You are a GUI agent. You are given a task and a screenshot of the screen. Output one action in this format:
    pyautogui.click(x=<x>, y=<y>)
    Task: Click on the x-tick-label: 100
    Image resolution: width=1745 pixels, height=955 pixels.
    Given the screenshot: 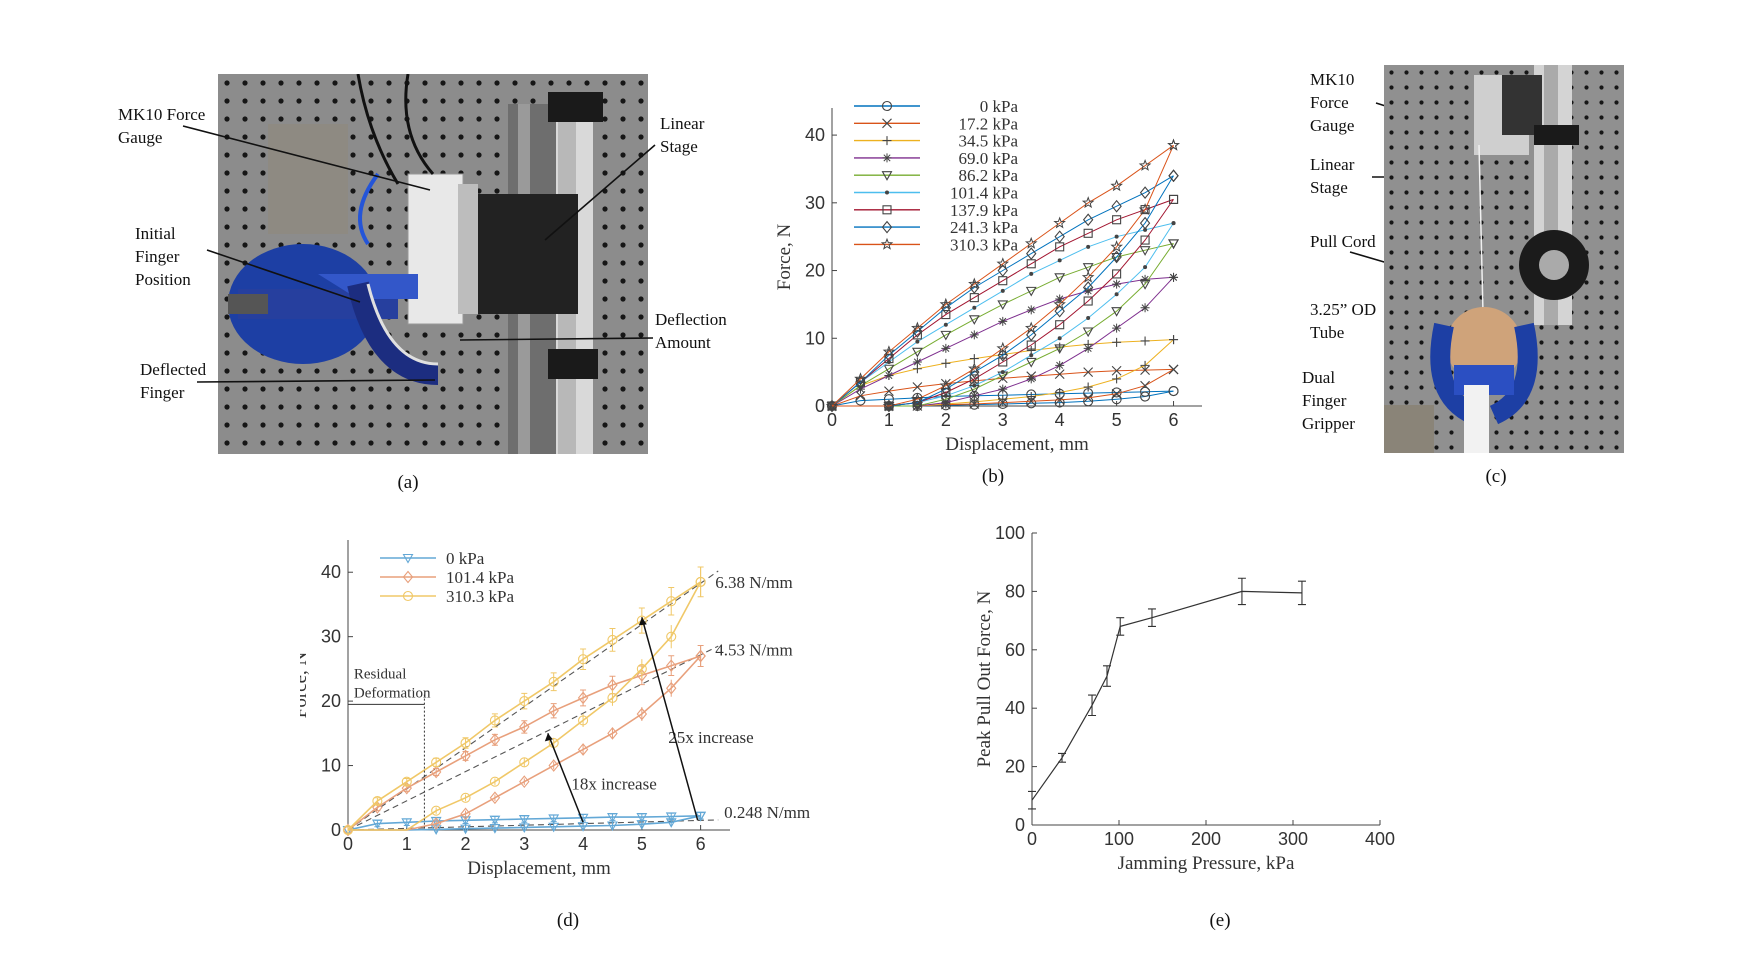 What is the action you would take?
    pyautogui.click(x=1119, y=839)
    